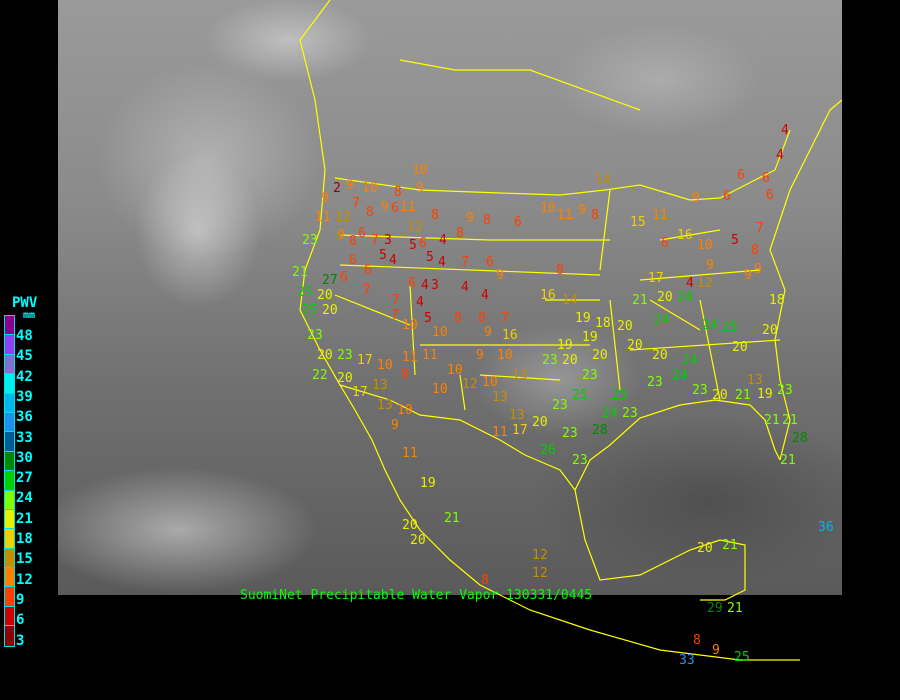 This screenshot has height=700, width=900. I want to click on legend-label: 3, so click(20, 640).